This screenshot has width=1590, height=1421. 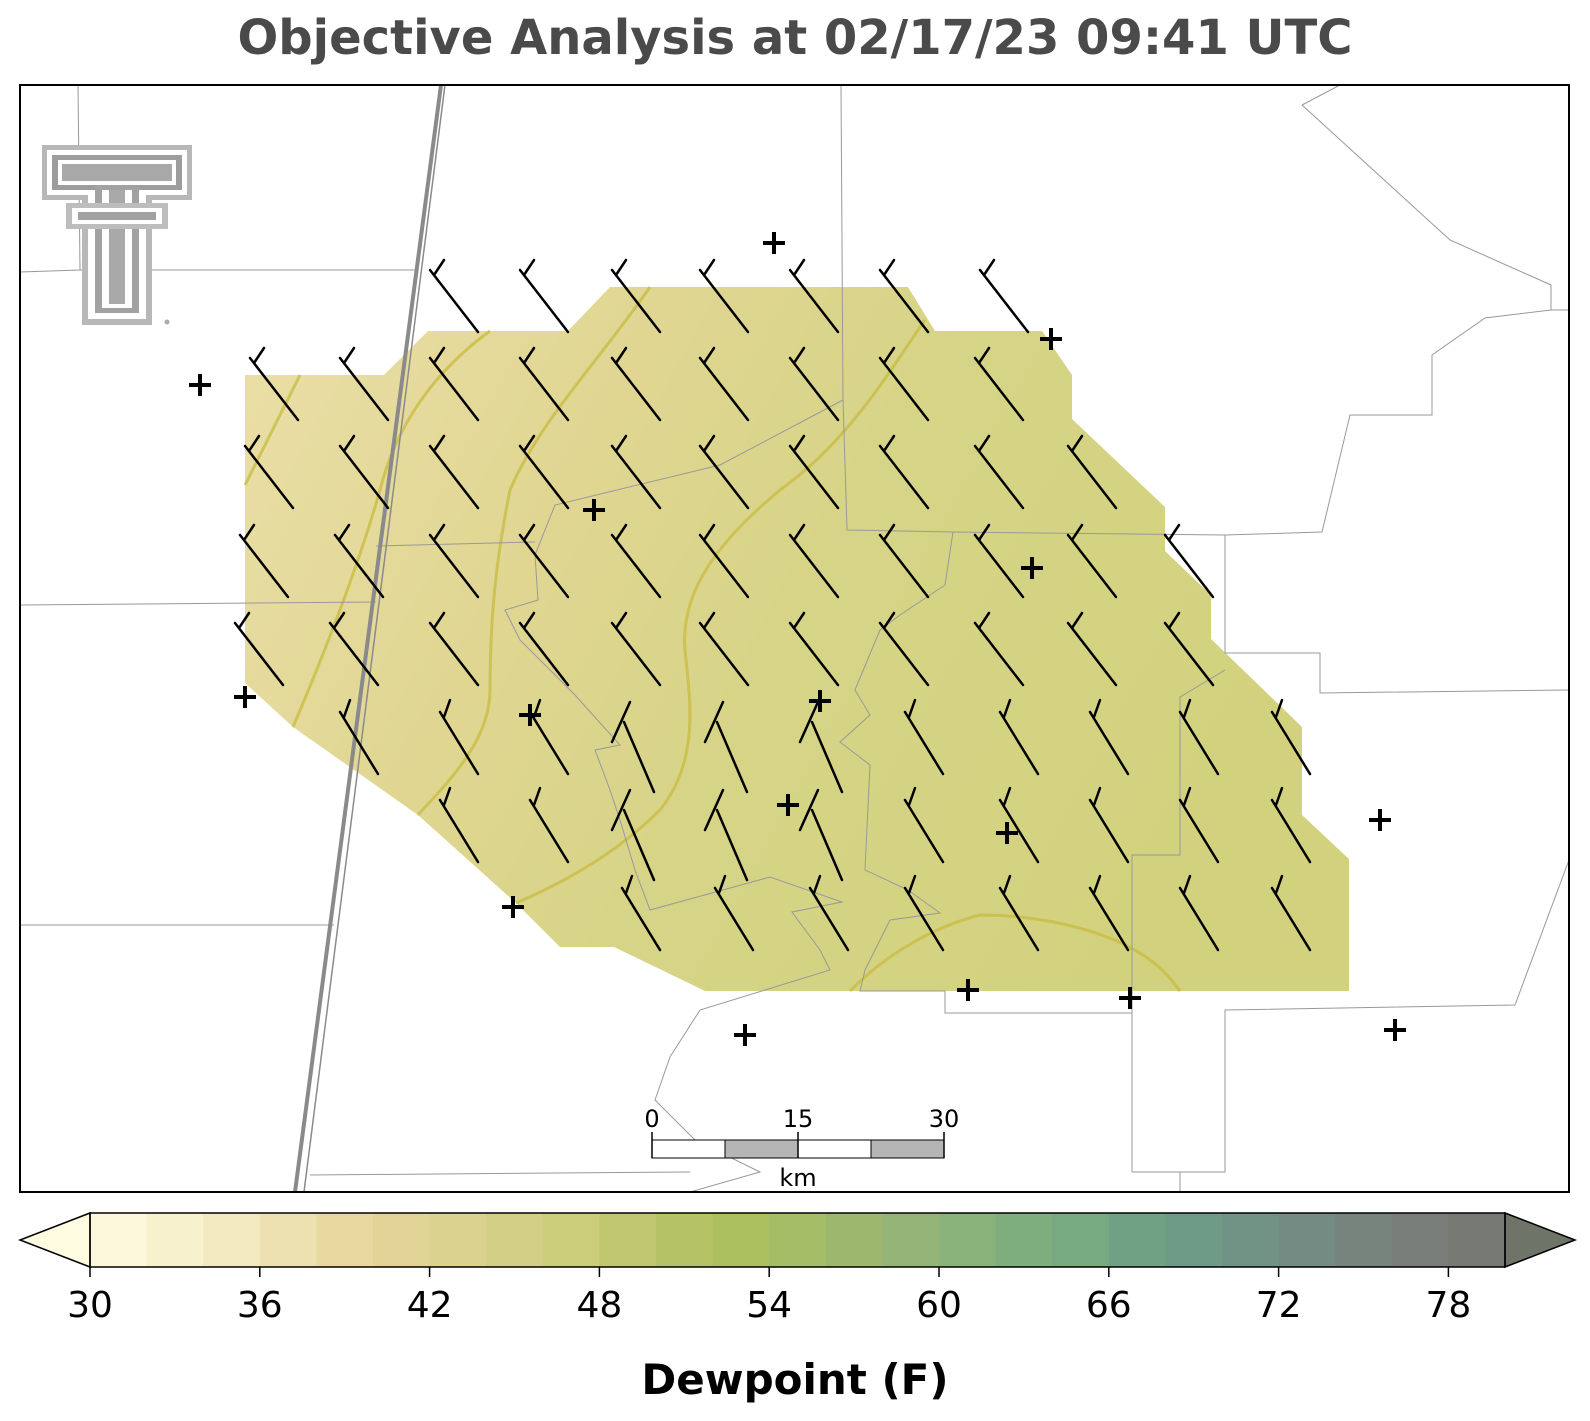 I want to click on scale-label-0: 0, so click(x=651, y=1119).